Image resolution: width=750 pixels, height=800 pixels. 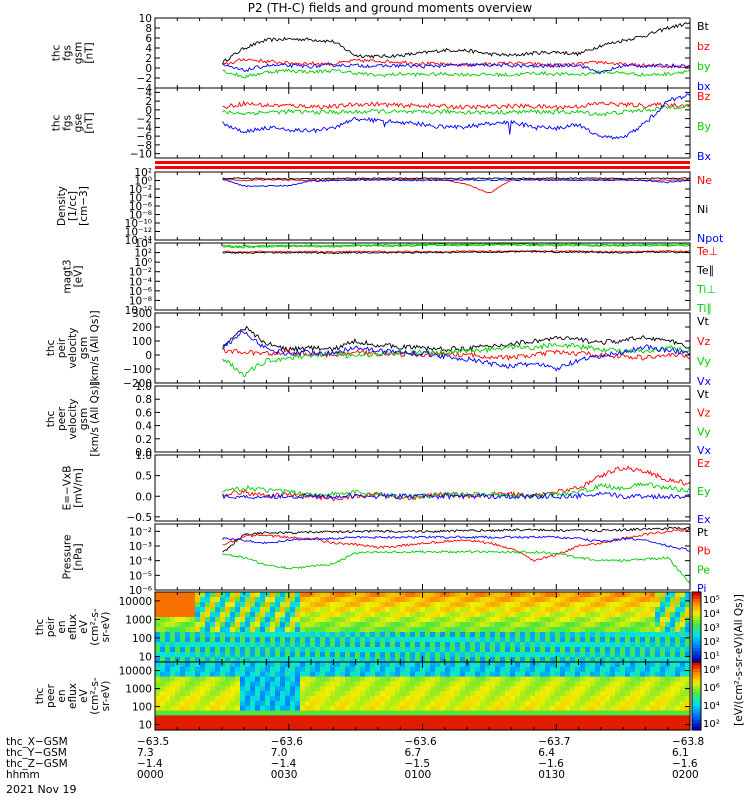 I want to click on date-label: 2021 Nov 19, so click(x=41, y=789).